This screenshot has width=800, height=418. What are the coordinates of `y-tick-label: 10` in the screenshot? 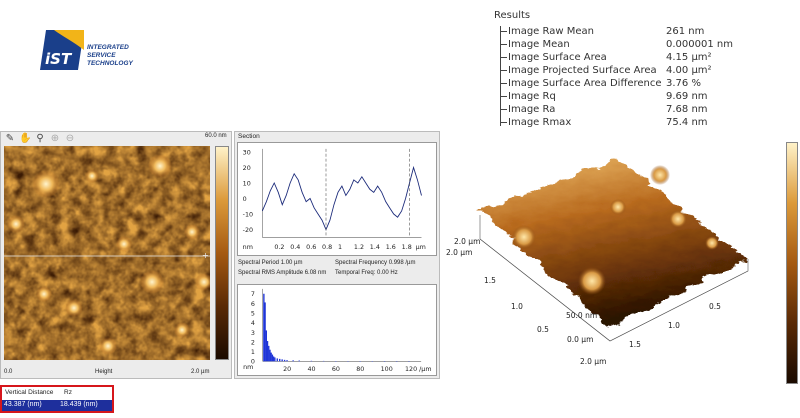 It's located at (247, 183).